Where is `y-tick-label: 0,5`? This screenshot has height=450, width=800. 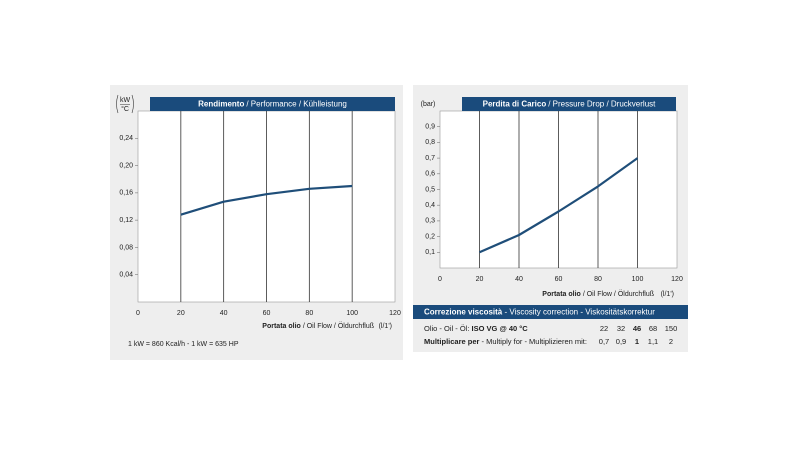
y-tick-label: 0,5 is located at coordinates (430, 189).